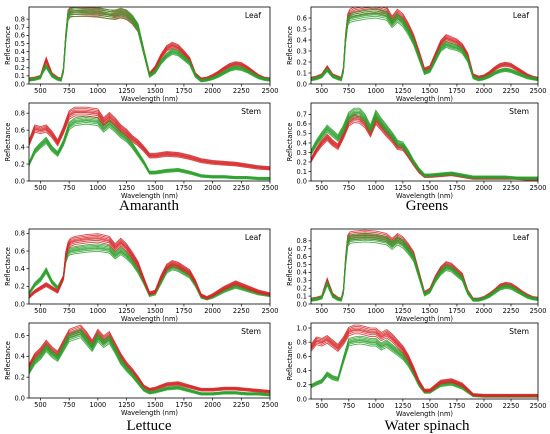  What do you see at coordinates (302, 115) in the screenshot?
I see `y-tick-label: 0.7` at bounding box center [302, 115].